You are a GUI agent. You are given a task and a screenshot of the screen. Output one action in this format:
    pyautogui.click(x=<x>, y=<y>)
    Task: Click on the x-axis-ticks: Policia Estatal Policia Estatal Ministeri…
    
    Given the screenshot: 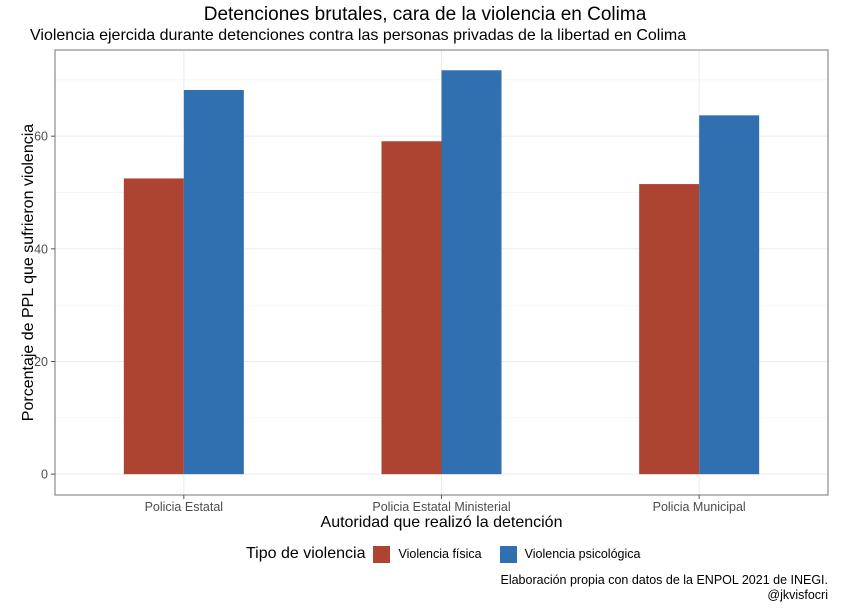 What is the action you would take?
    pyautogui.click(x=445, y=504)
    